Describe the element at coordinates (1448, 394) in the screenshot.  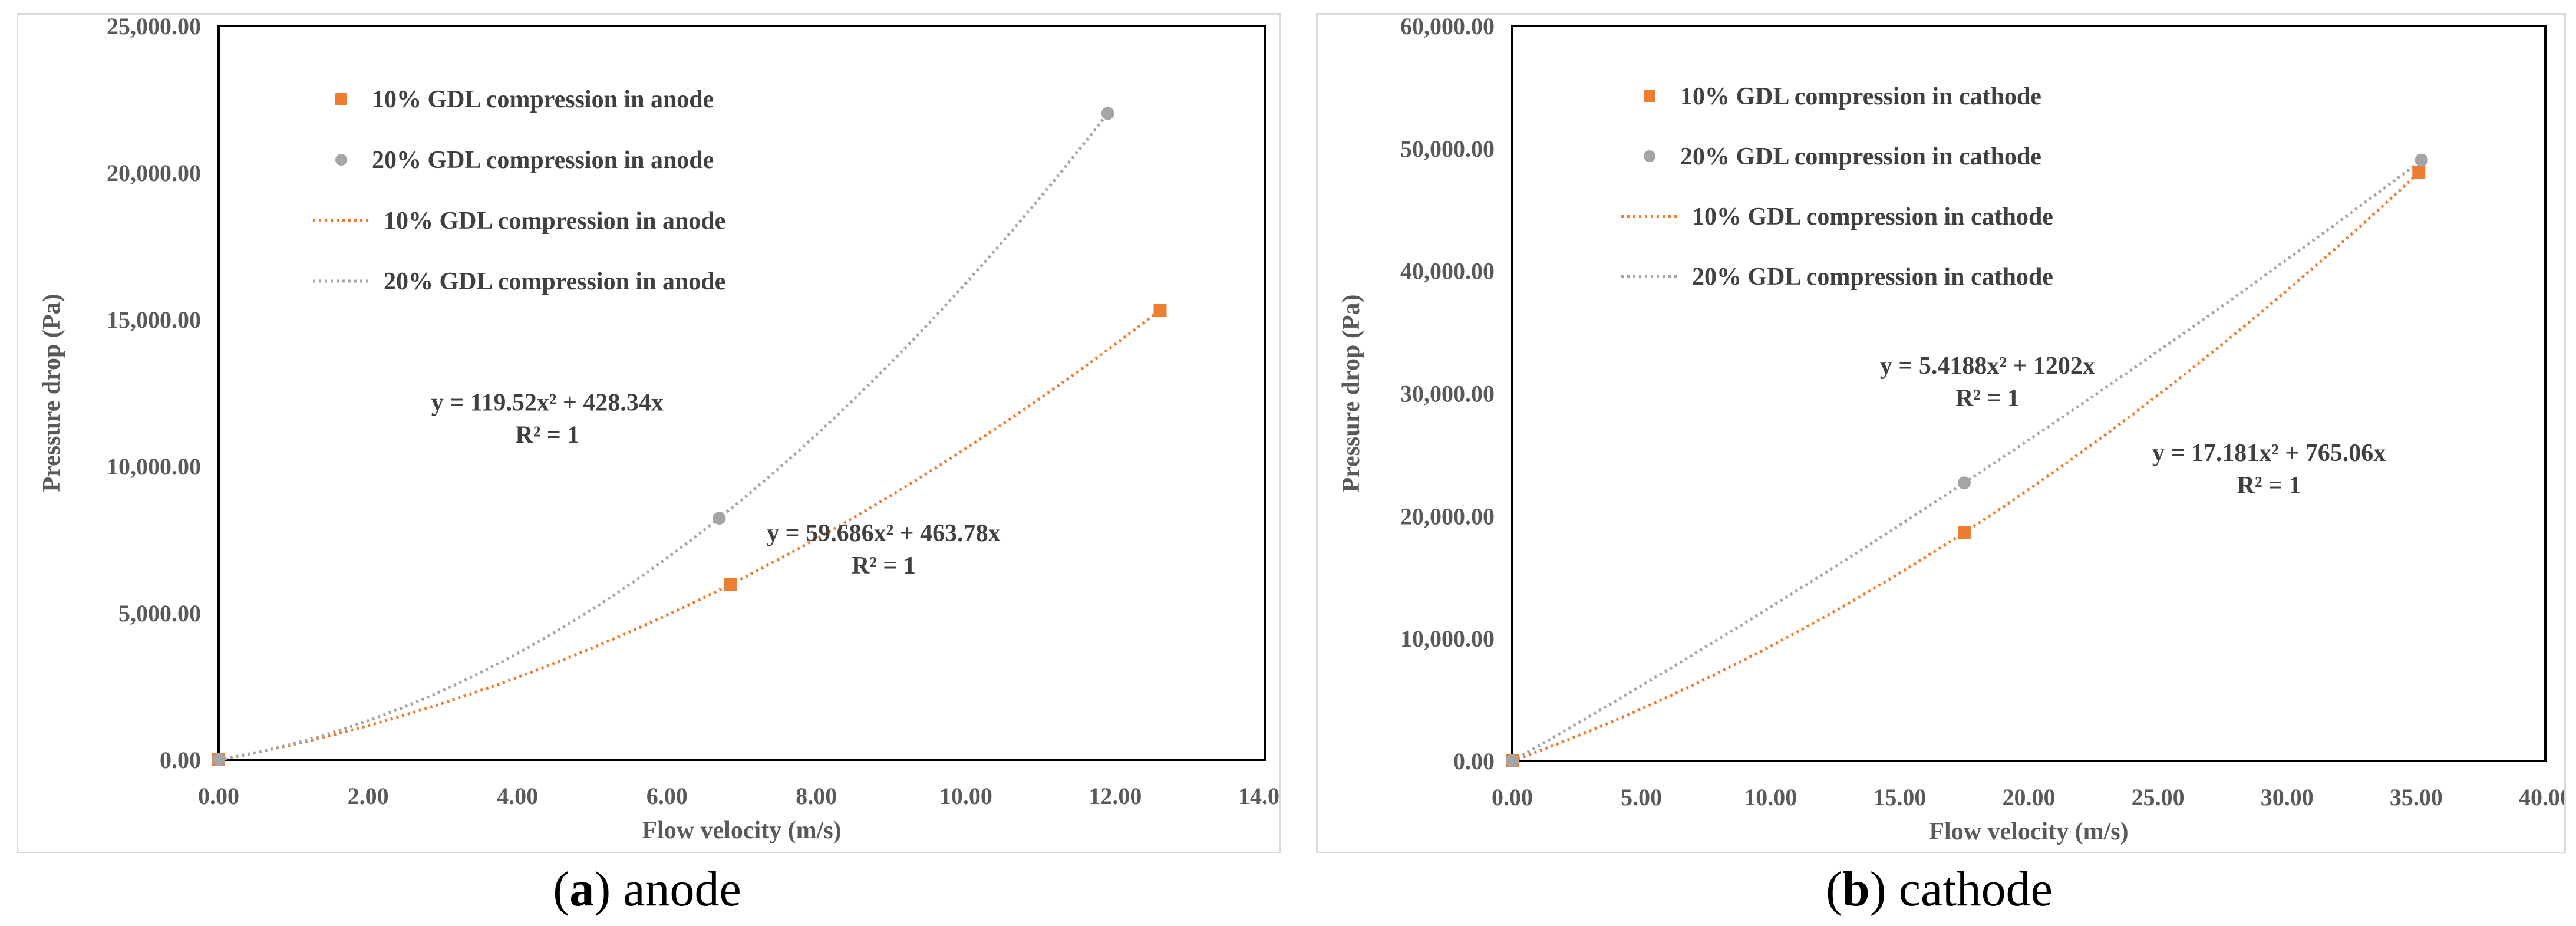
I see `y-tick-label: 30,000.00` at that location.